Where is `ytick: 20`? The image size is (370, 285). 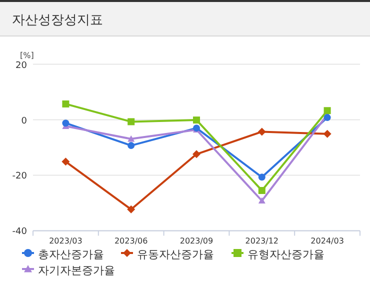
ytick: 20 is located at coordinates (21, 65).